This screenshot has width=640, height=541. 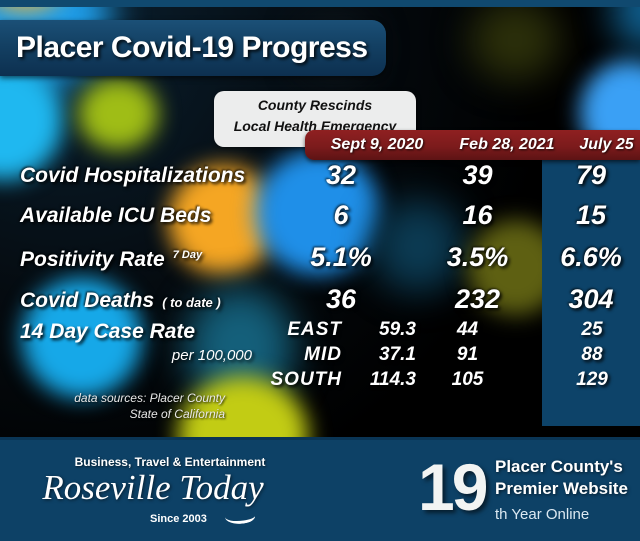 What do you see at coordinates (592, 379) in the screenshot?
I see `region-value-col2: 129` at bounding box center [592, 379].